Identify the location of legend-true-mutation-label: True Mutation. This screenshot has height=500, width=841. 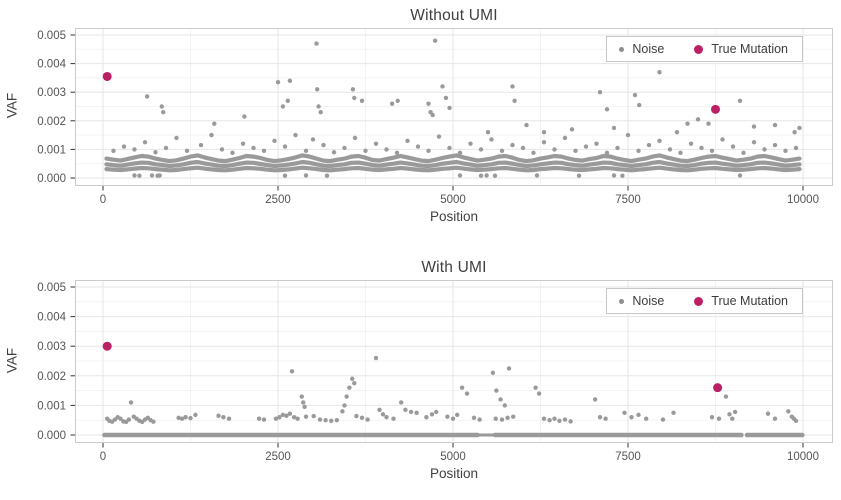
(749, 49).